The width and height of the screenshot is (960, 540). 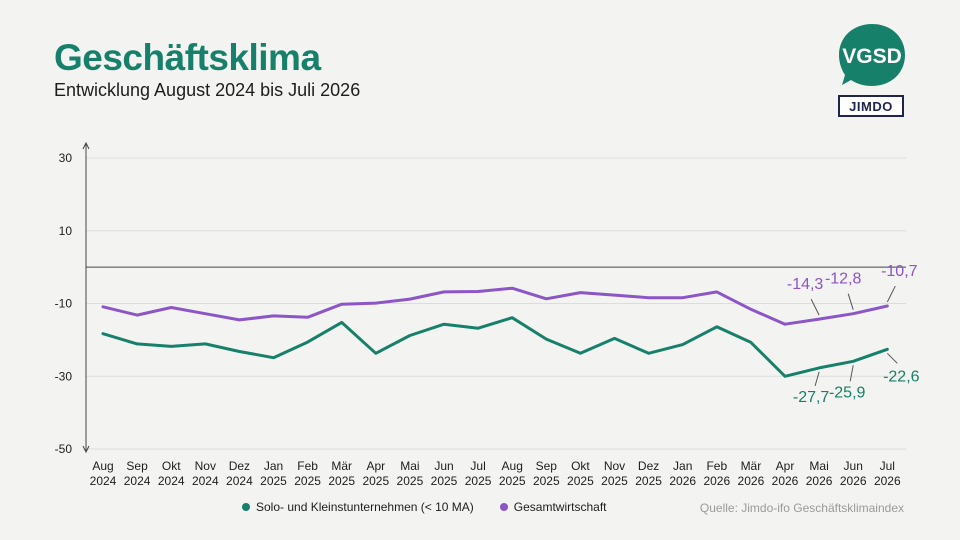 I want to click on vgsd-logo-text: VGSD, so click(x=872, y=56).